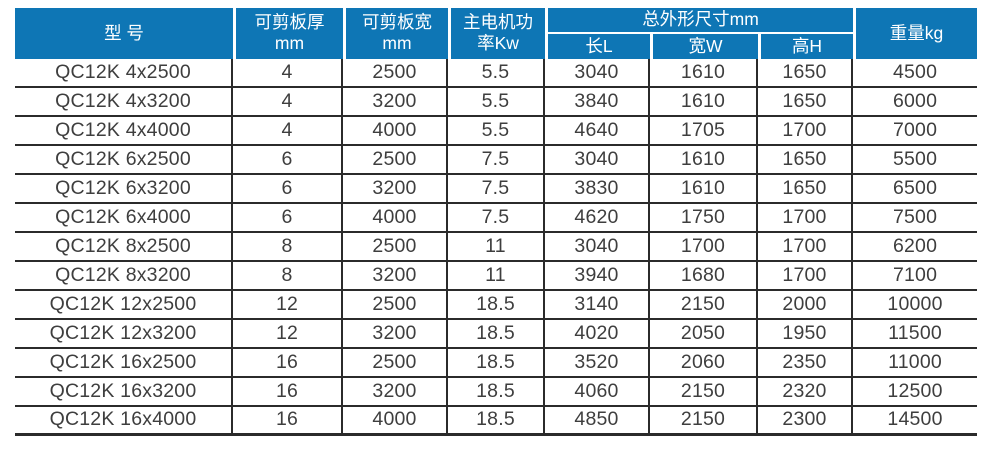 This screenshot has height=450, width=992. What do you see at coordinates (806, 422) in the screenshot?
I see `cell-height: 2300` at bounding box center [806, 422].